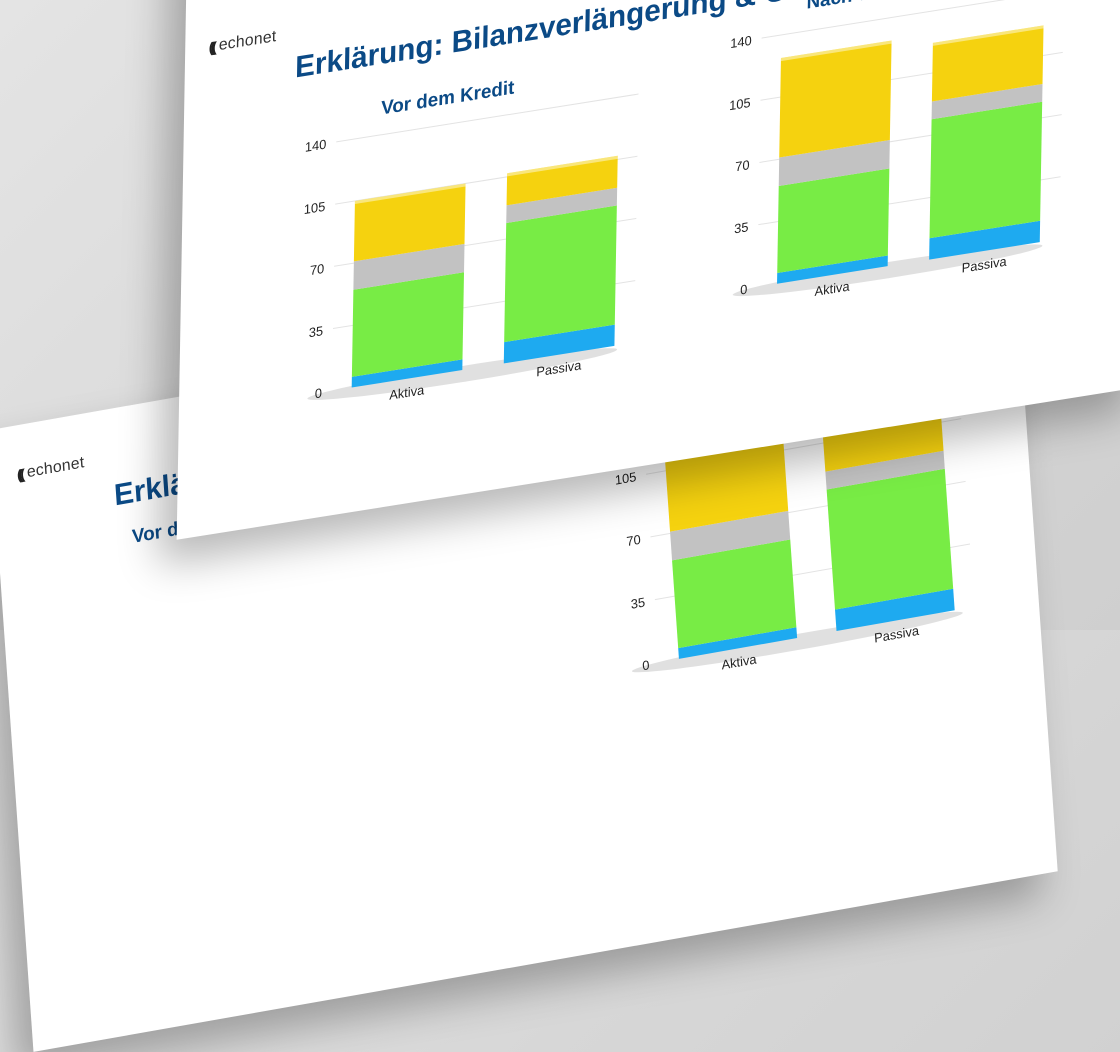  I want to click on right-y-tick: 35, so click(741, 227).